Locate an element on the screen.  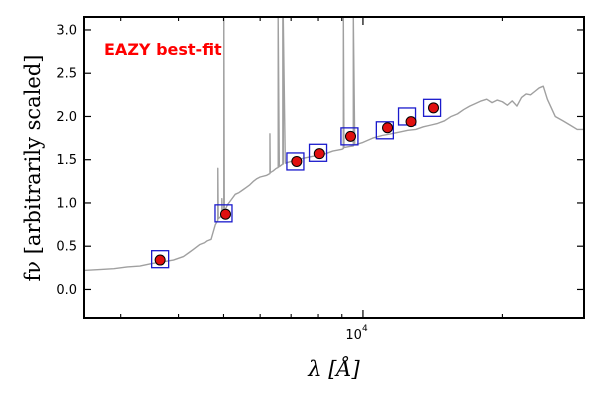
x-tick-label-exponent: 4 is located at coordinates (365, 329).